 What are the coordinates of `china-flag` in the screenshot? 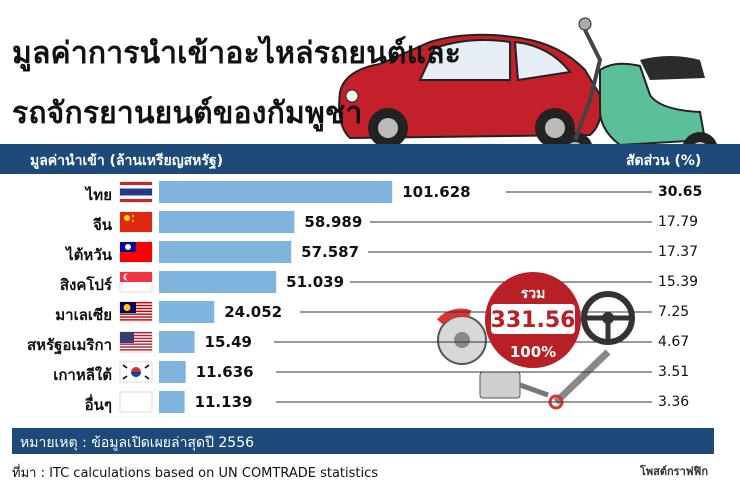 It's located at (136, 222).